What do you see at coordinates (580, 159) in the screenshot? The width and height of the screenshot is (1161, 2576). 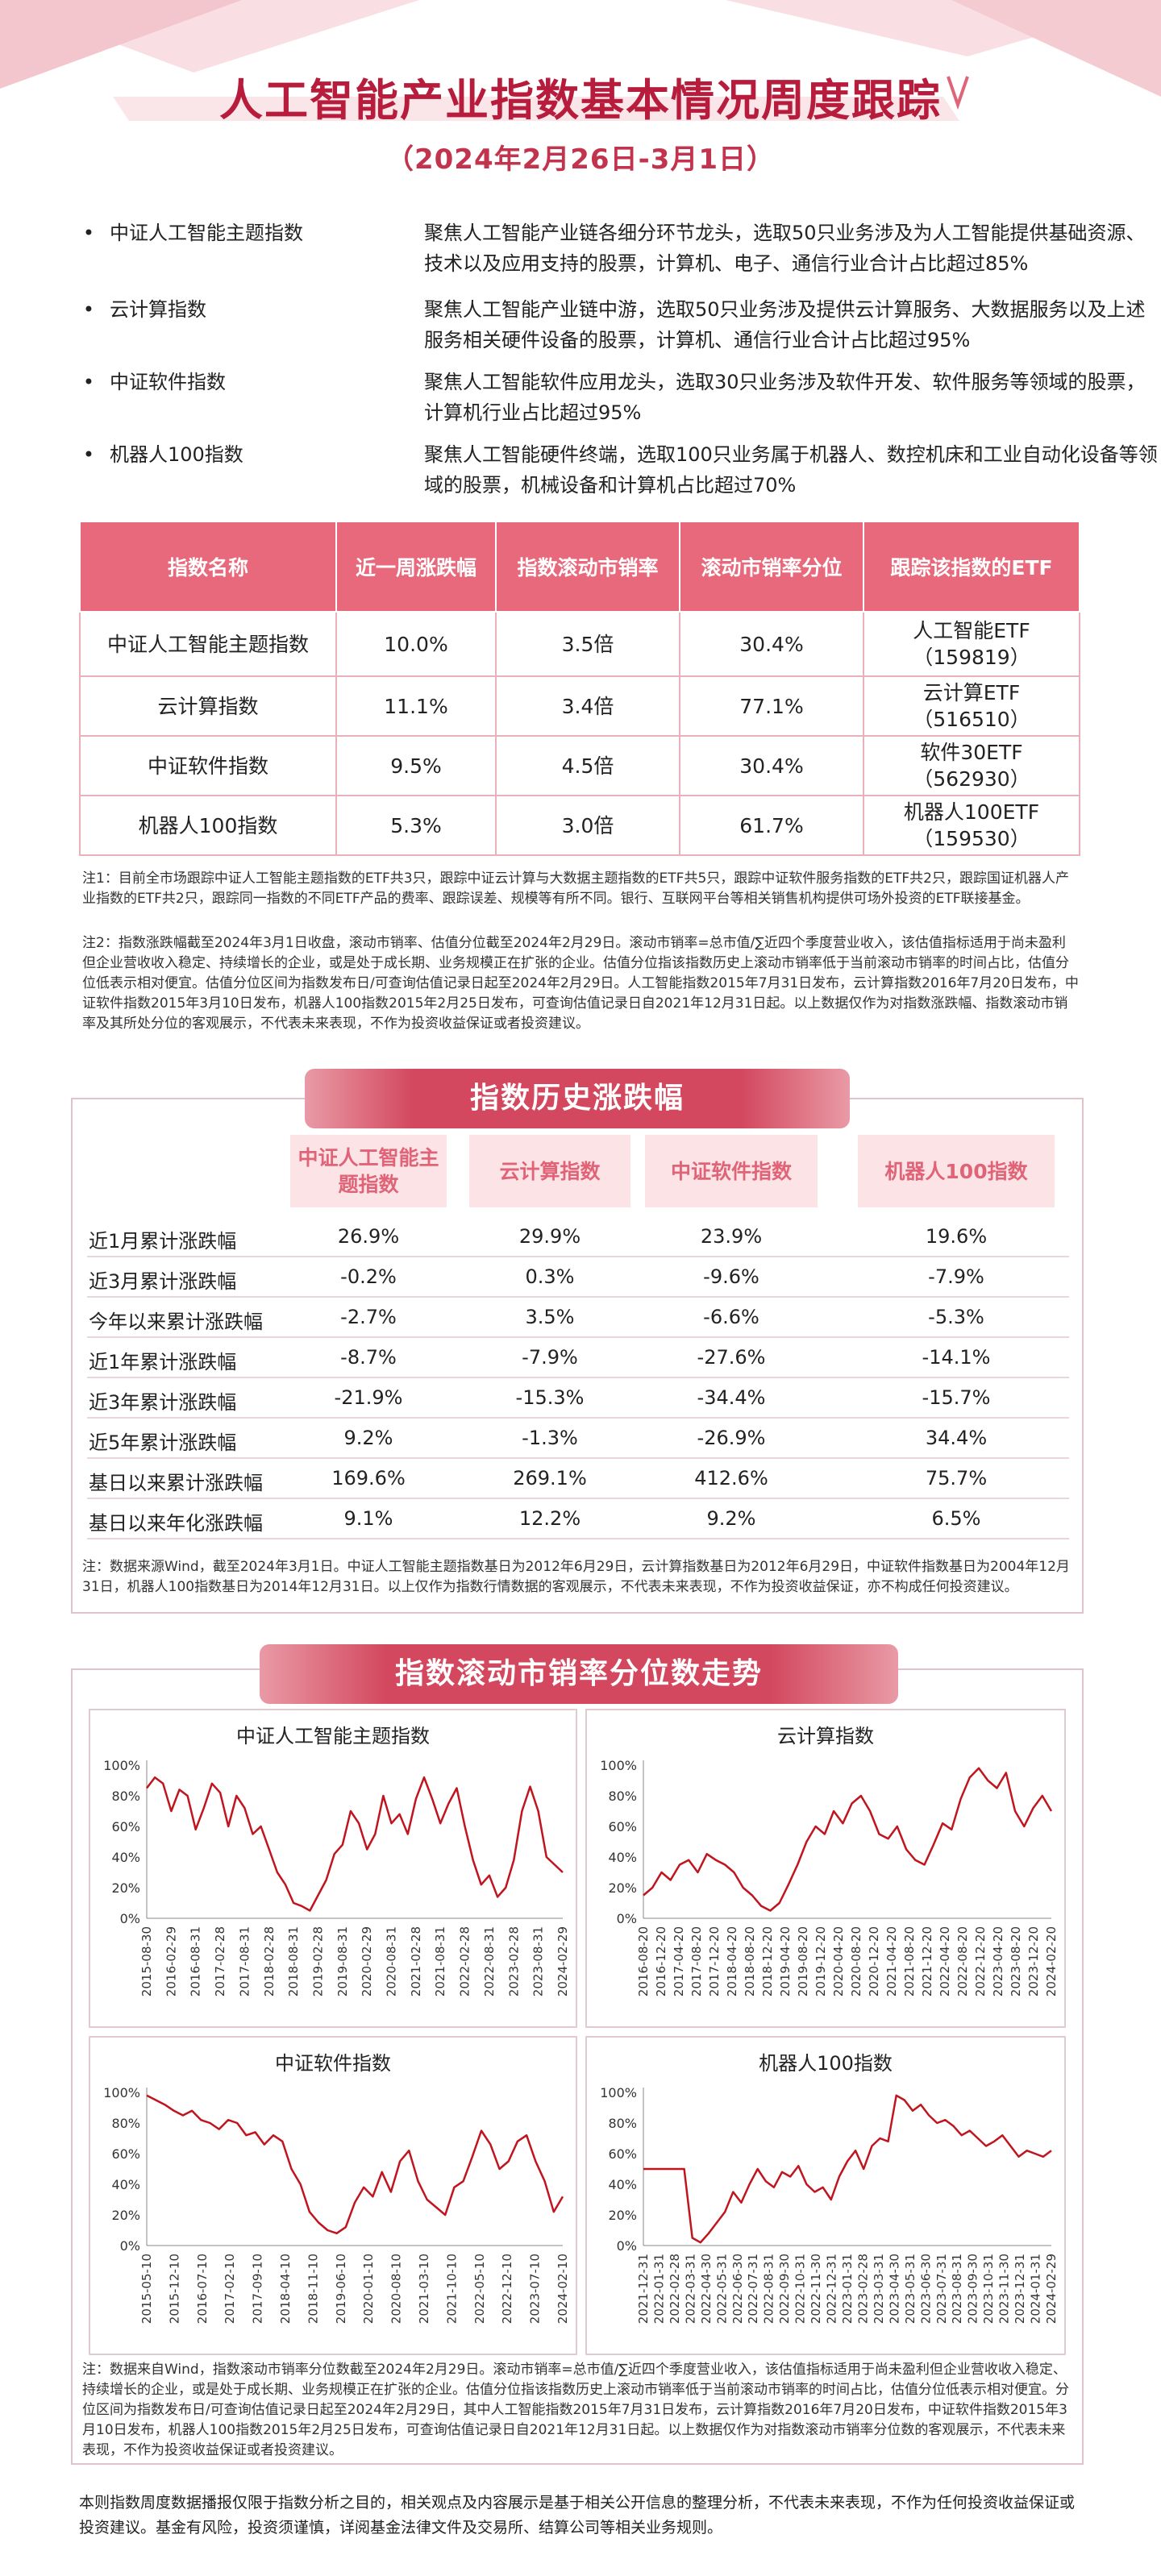 I see `page-subtitle: （2024年2月26日-3月1日）` at bounding box center [580, 159].